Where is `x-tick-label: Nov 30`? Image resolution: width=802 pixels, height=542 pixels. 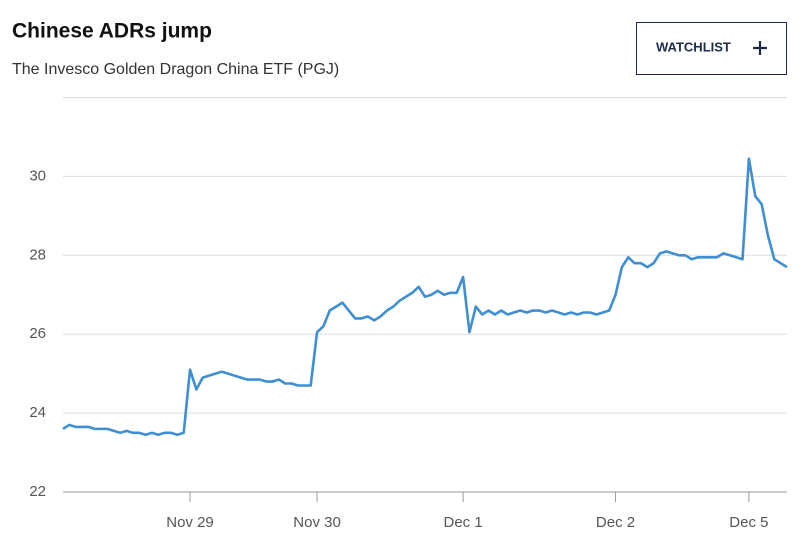 x-tick-label: Nov 30 is located at coordinates (317, 522).